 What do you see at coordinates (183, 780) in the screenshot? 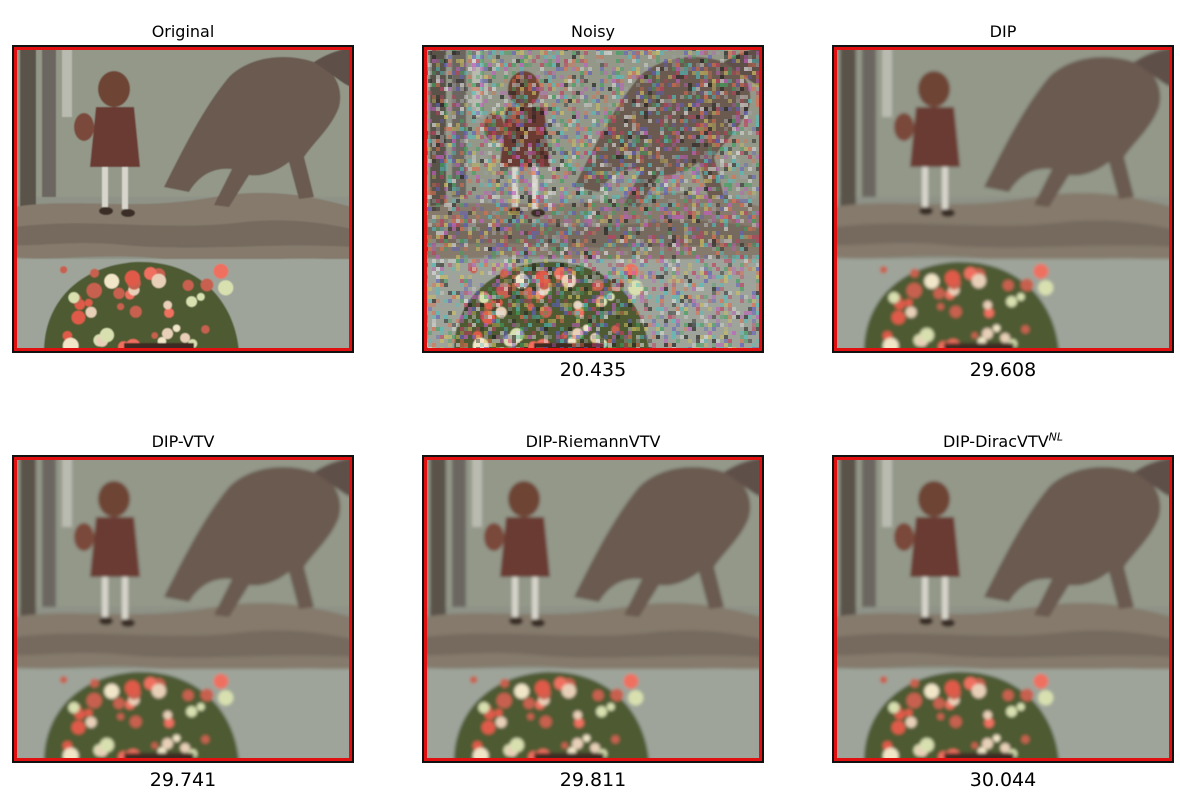
I see `psnr-score: 29.741` at bounding box center [183, 780].